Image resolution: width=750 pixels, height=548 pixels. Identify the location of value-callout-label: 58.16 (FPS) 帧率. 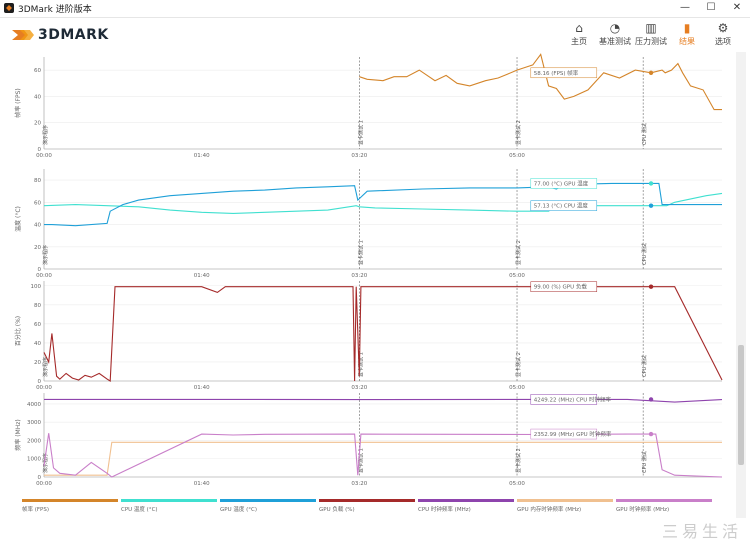
(556, 73).